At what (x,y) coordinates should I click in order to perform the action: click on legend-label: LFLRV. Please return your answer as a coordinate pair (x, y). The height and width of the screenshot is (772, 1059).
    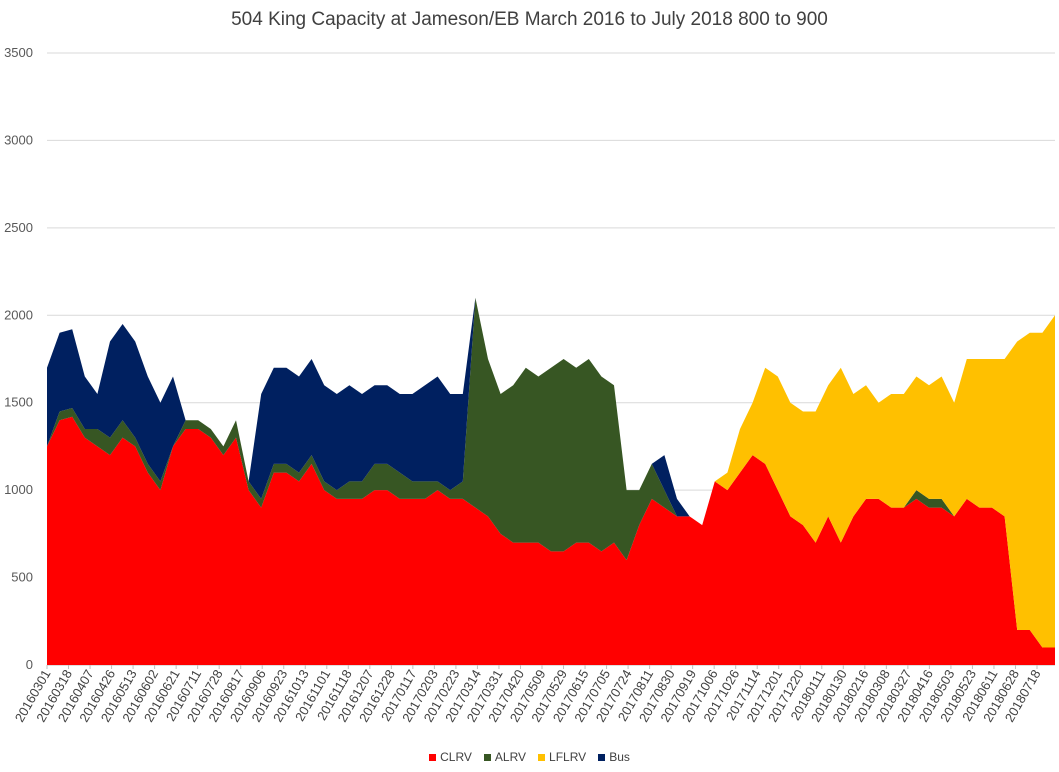
    Looking at the image, I should click on (568, 757).